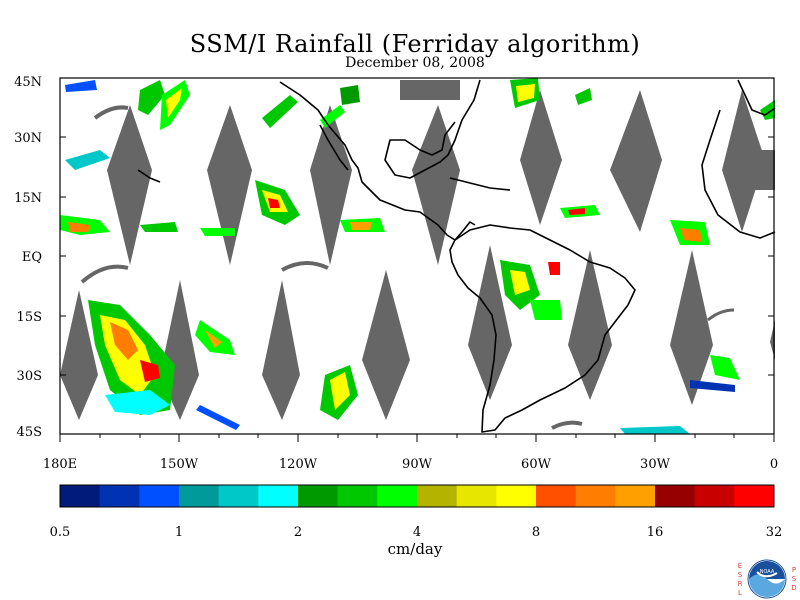 The image size is (800, 600). What do you see at coordinates (377, 161) in the screenshot?
I see `coastline-north-america` at bounding box center [377, 161].